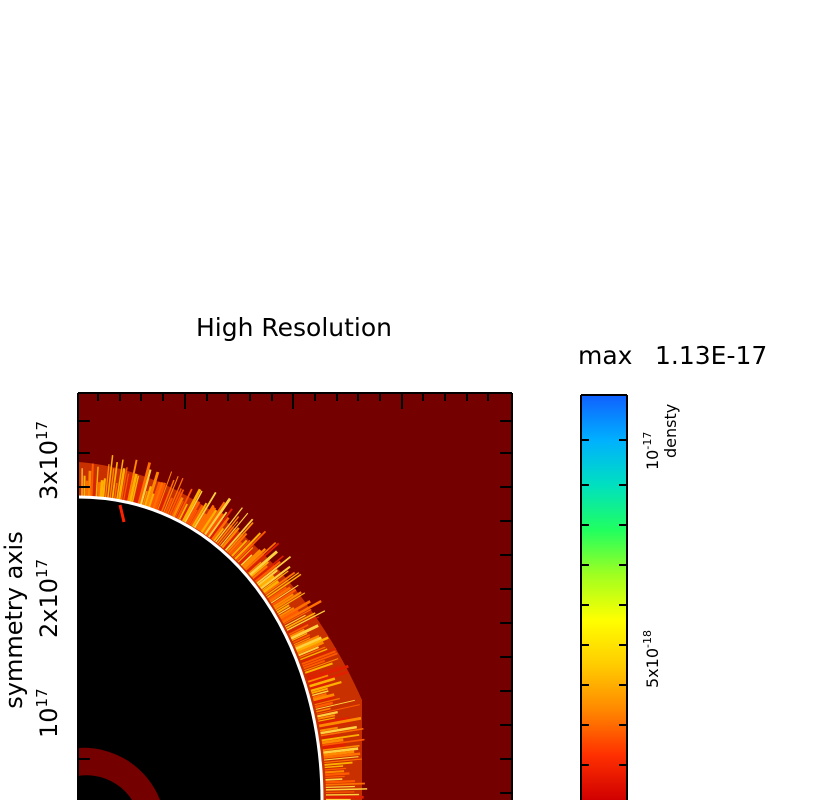 Image resolution: width=830 pixels, height=800 pixels. I want to click on chart-title: High Resolution, so click(294, 327).